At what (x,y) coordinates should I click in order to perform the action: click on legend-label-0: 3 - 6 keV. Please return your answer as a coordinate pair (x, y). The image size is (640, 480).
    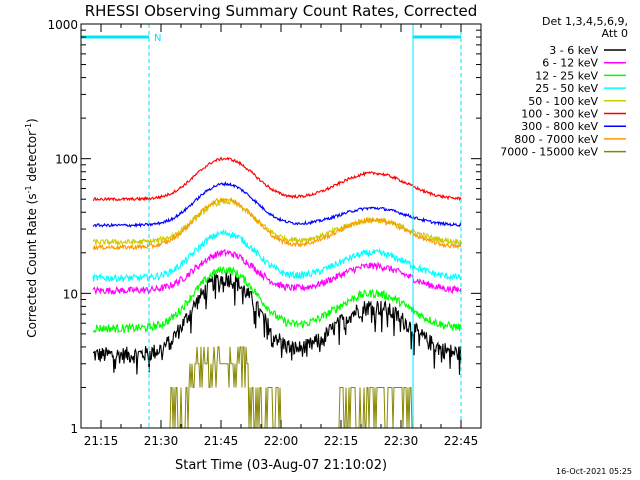
    Looking at the image, I should click on (573, 50).